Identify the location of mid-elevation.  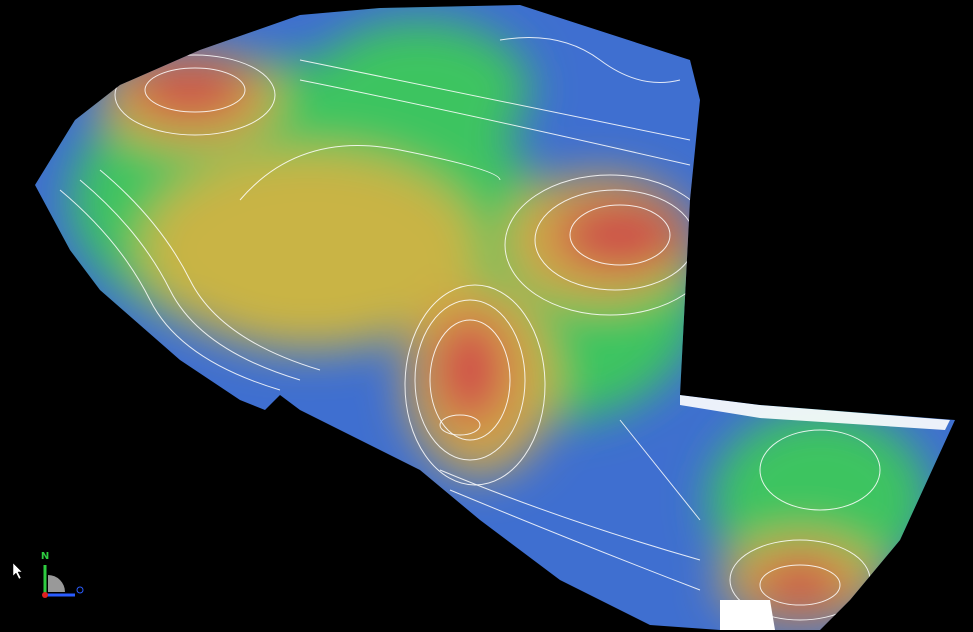
(420, 90).